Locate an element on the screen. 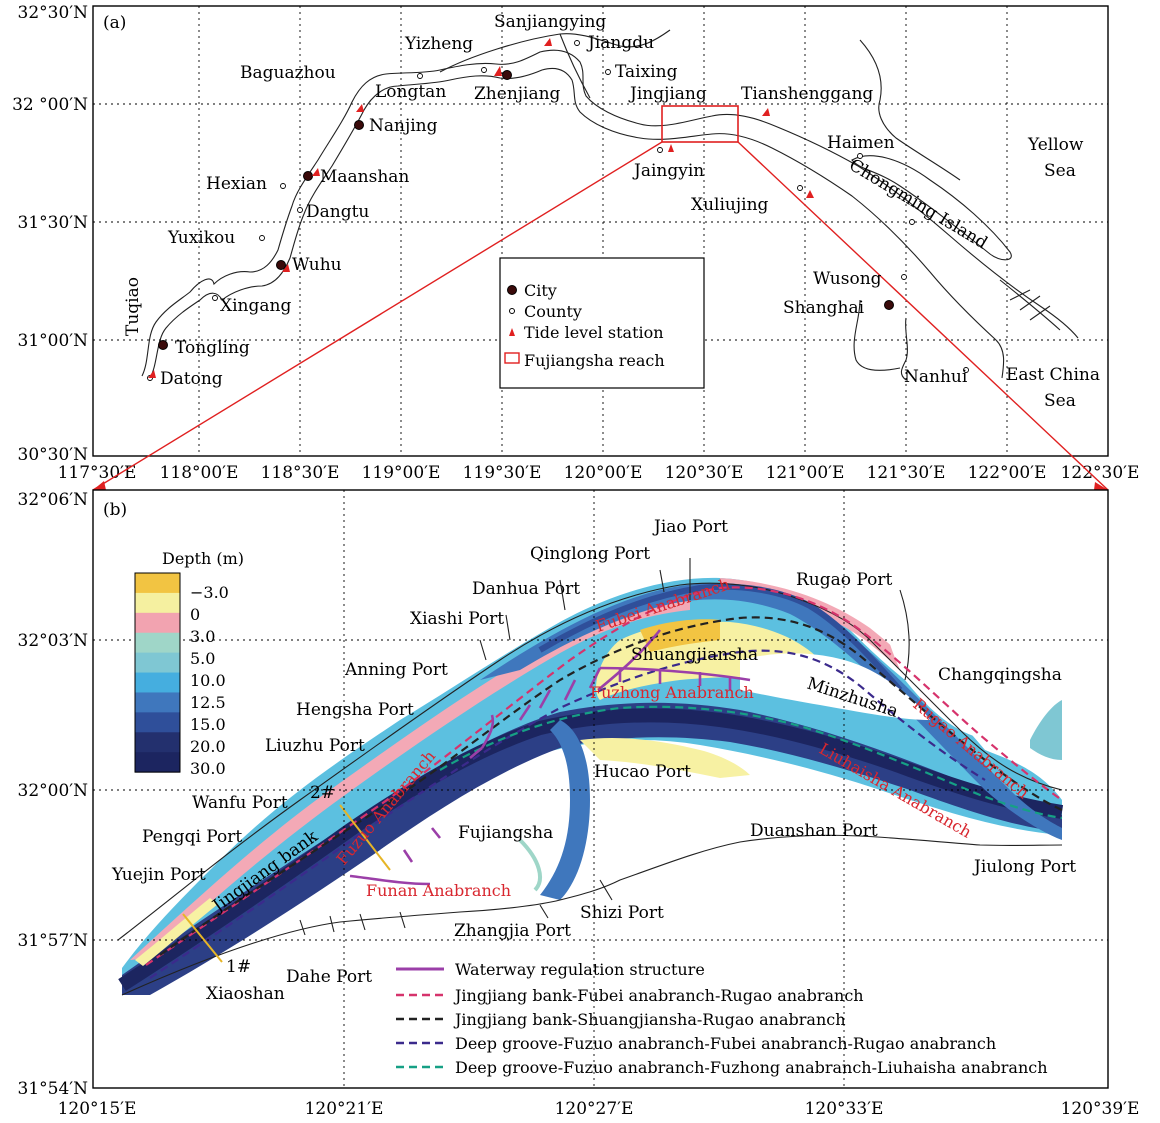  place-label: Xiaoshan is located at coordinates (245, 994).